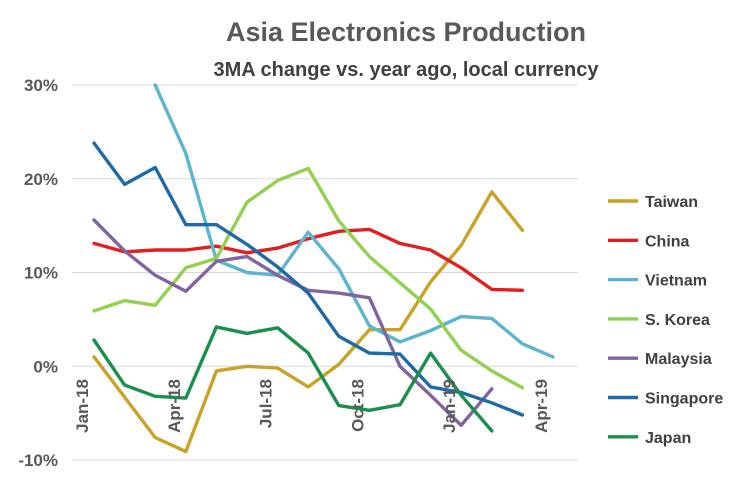 Image resolution: width=754 pixels, height=478 pixels. I want to click on y-tick-label: 0%, so click(45, 366).